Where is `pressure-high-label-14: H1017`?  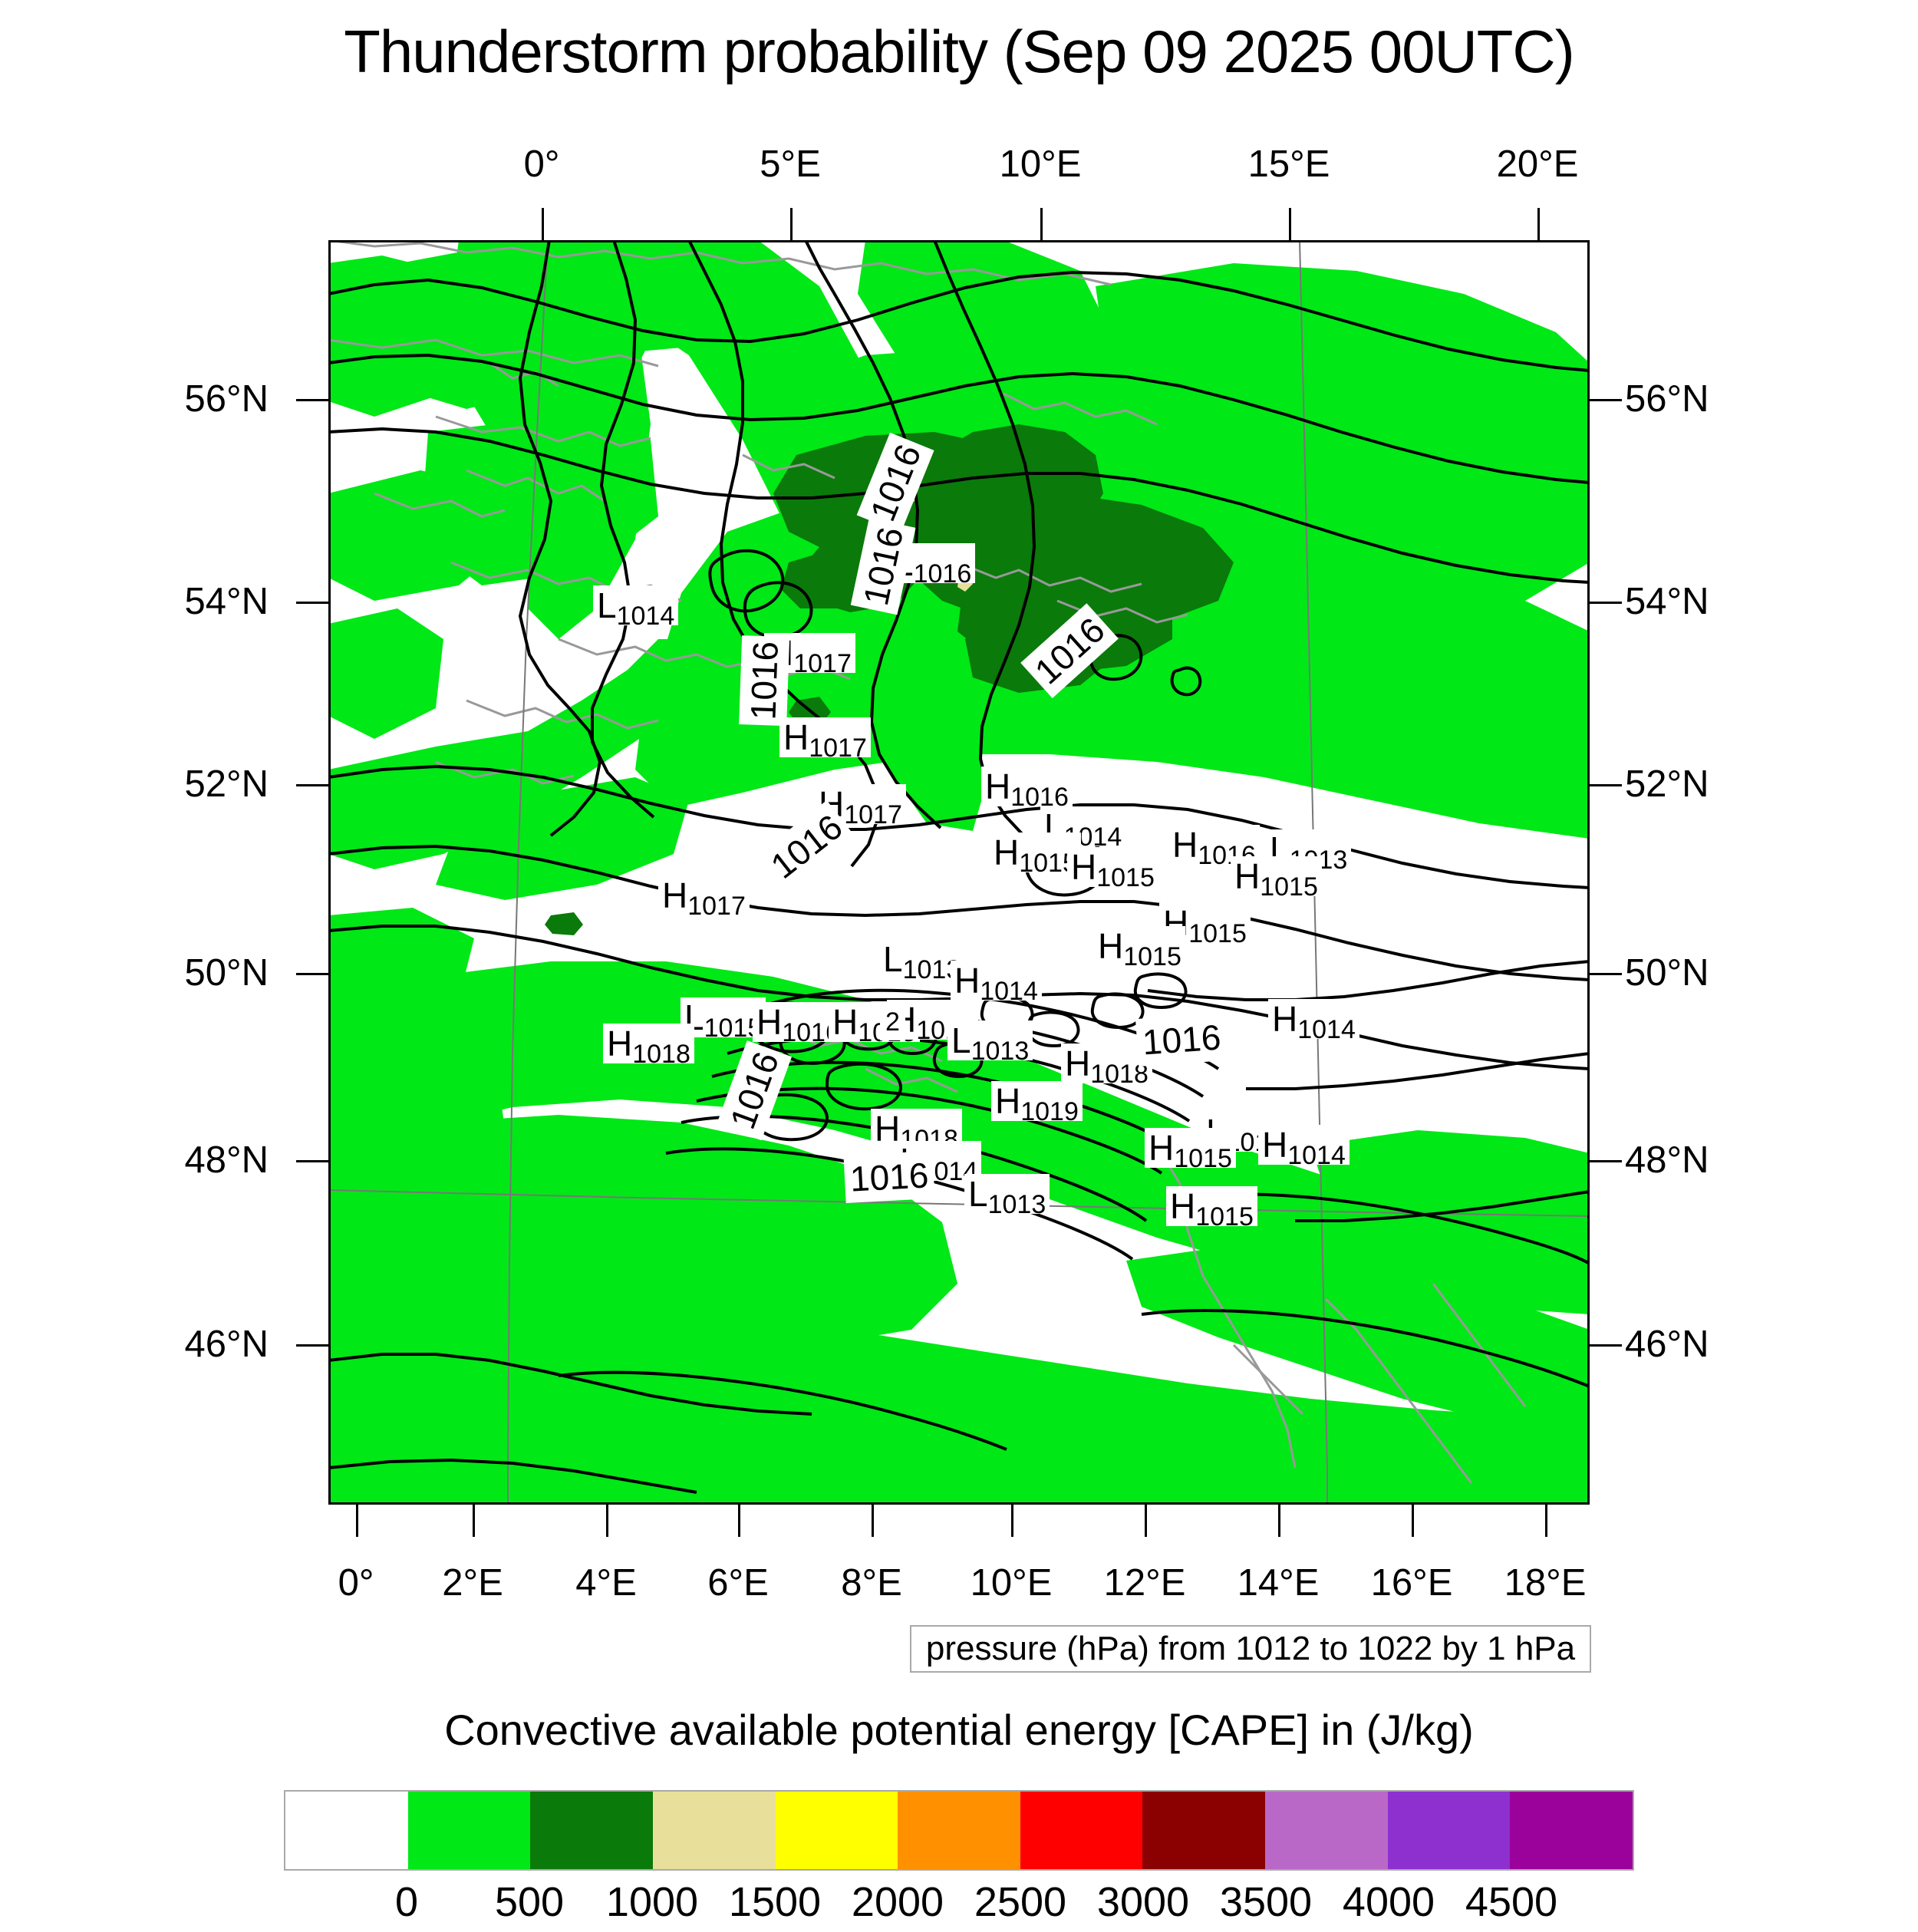
pressure-high-label-14: H1017 is located at coordinates (704, 897).